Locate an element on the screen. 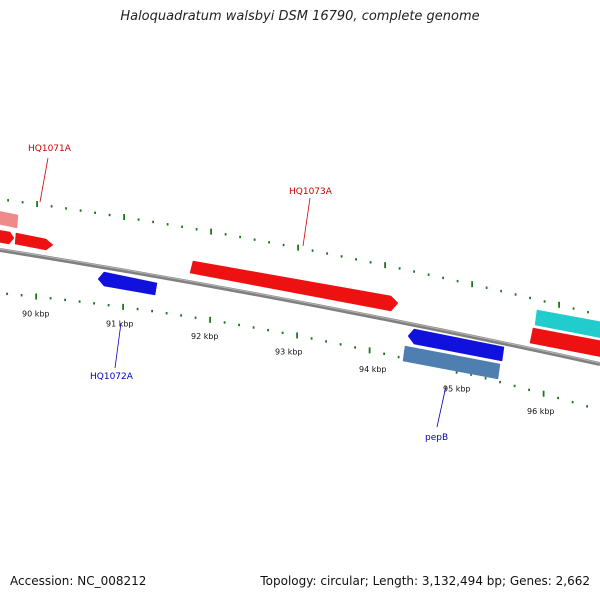 The width and height of the screenshot is (600, 600). forward-gene-hq1073a is located at coordinates (294, 286).